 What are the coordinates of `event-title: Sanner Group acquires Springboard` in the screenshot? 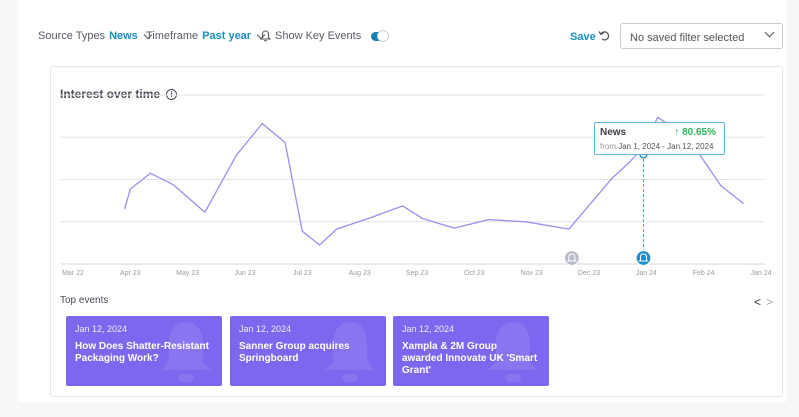 It's located at (294, 352).